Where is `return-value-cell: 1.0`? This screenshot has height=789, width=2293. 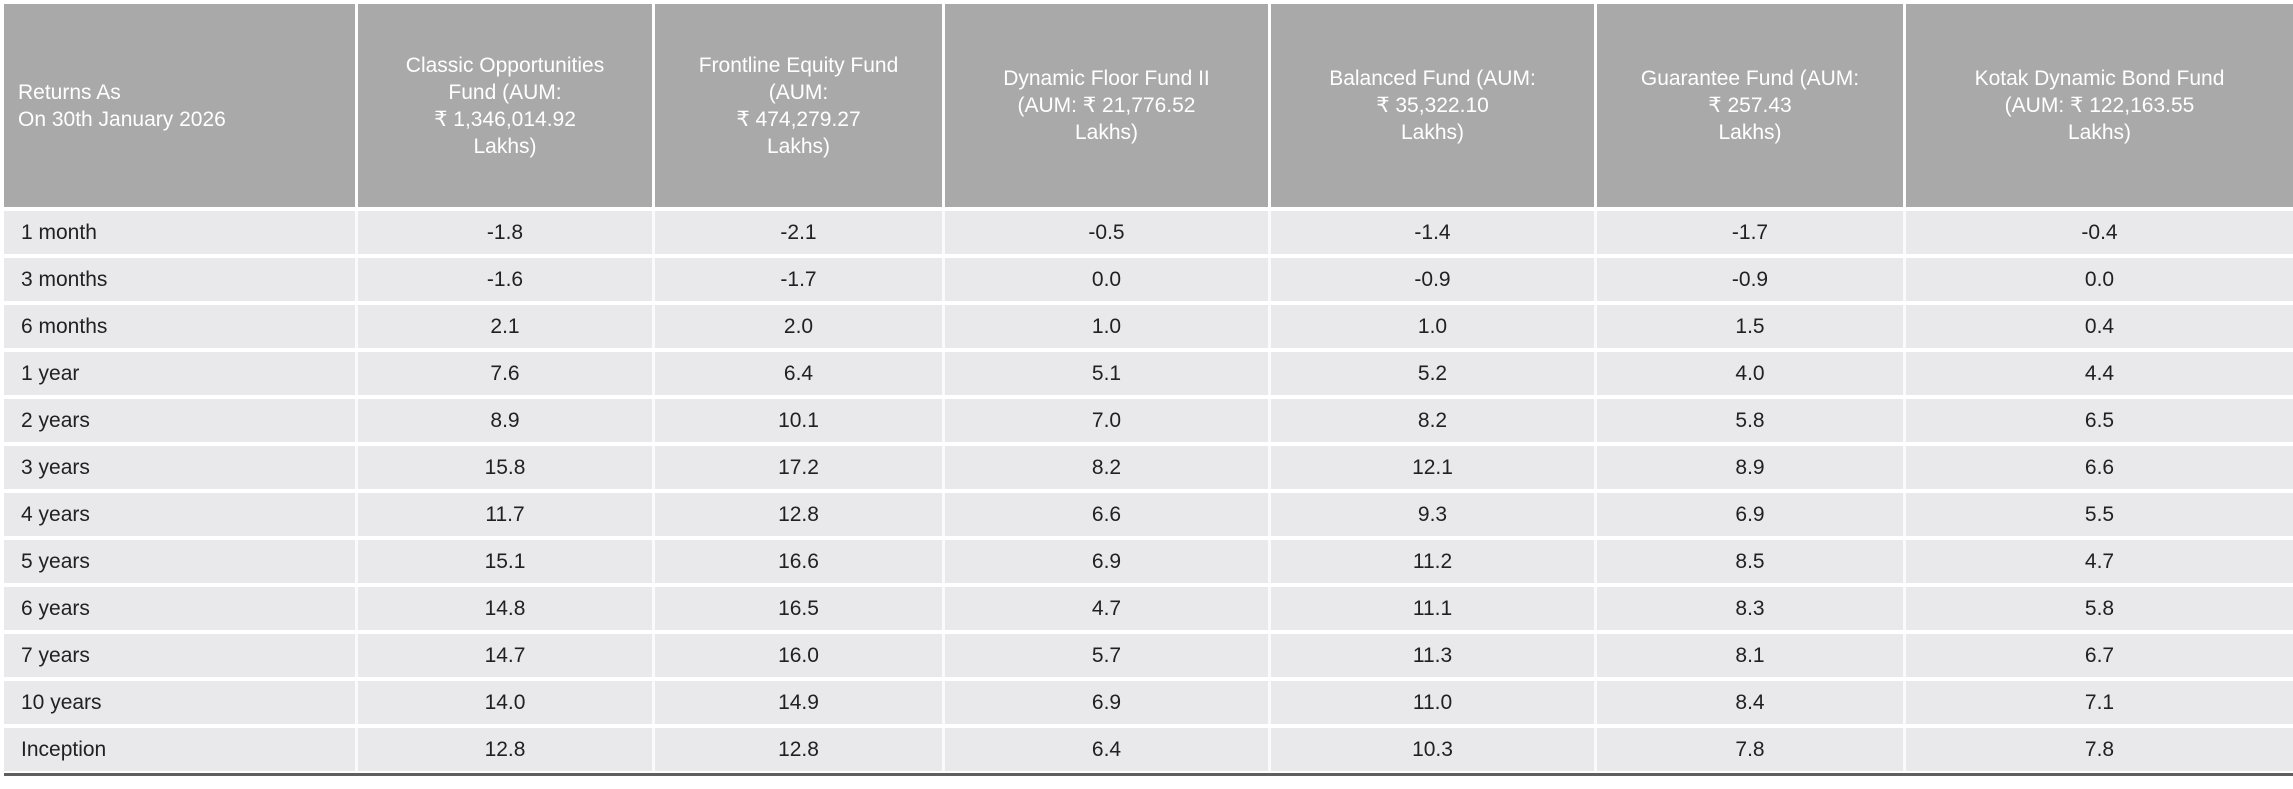
return-value-cell: 1.0 is located at coordinates (1105, 326).